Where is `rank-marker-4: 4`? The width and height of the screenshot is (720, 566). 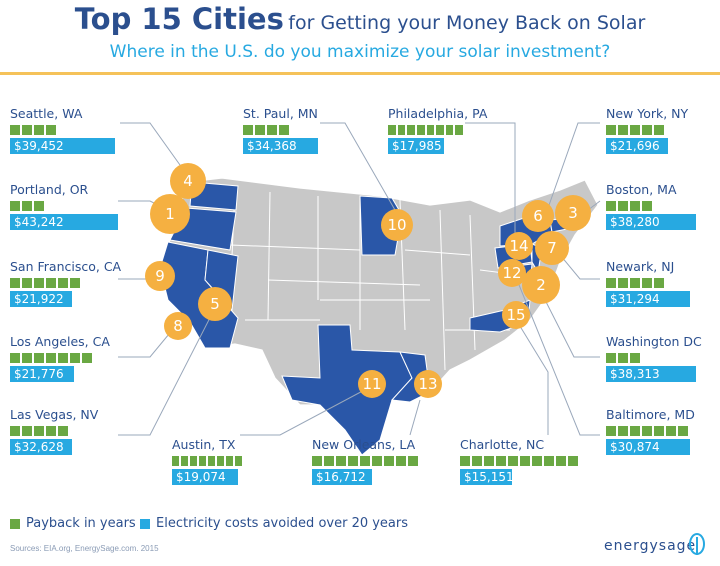
rank-marker-4: 4 is located at coordinates (188, 181).